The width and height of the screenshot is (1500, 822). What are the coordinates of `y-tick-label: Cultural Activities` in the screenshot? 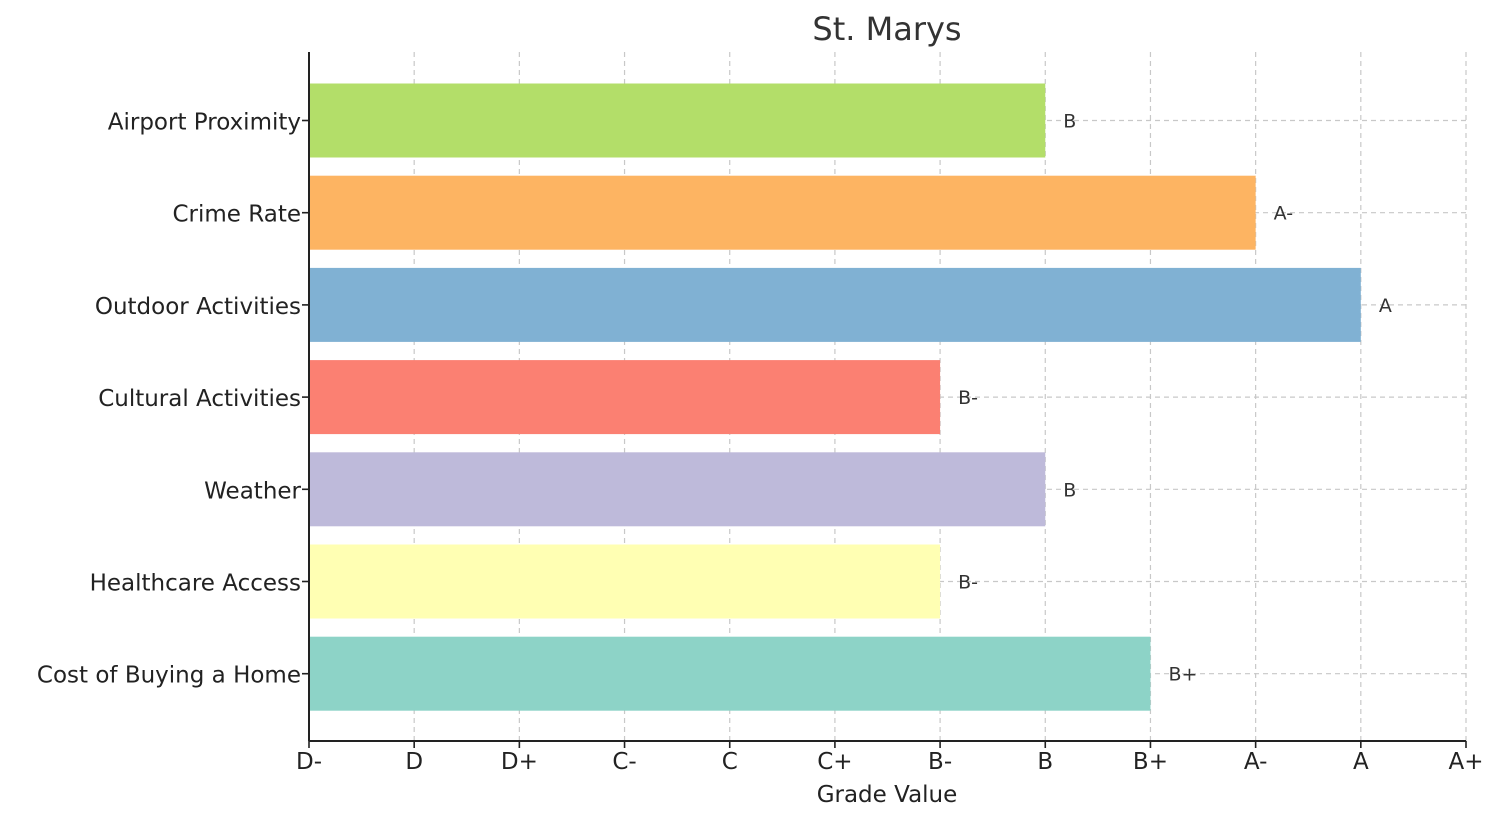 It's located at (199, 399).